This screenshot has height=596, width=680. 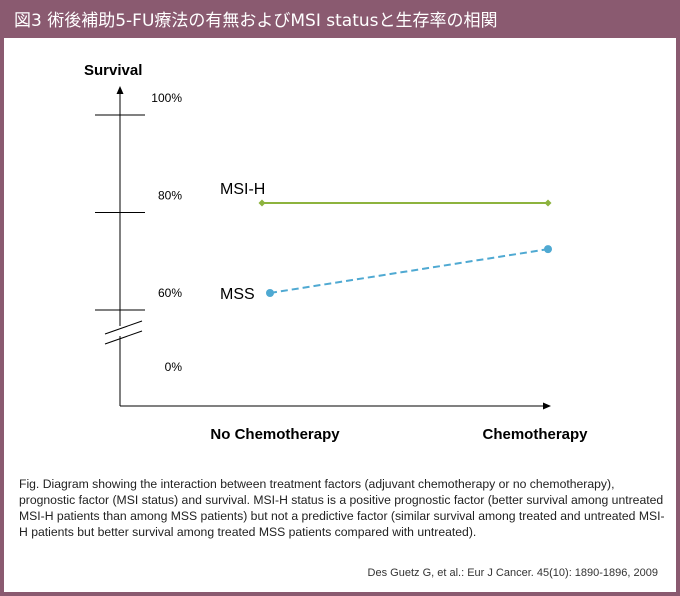 I want to click on y-tick-label: 100%, so click(x=166, y=98).